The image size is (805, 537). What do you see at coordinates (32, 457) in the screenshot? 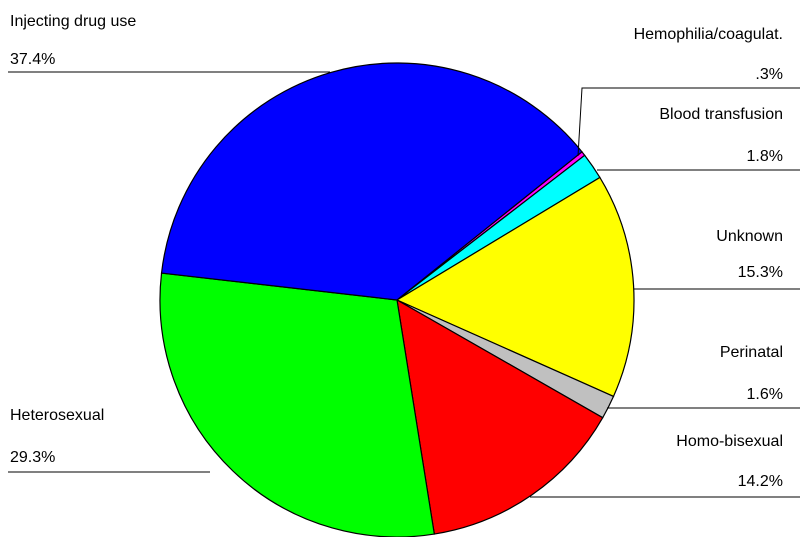
I see `slice-value-label: 29.3%` at bounding box center [32, 457].